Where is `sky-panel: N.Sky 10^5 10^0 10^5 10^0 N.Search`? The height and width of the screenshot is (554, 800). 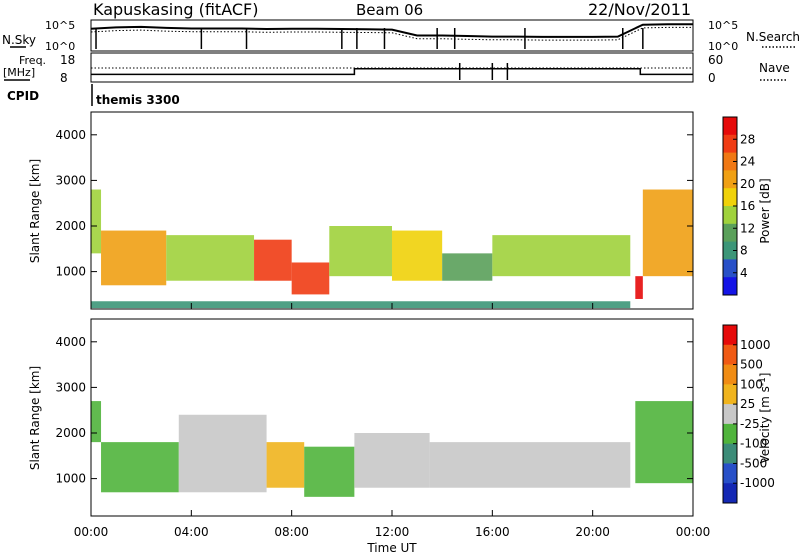
sky-panel: N.Sky 10^5 10^0 10^5 10^0 N.Search is located at coordinates (401, 36).